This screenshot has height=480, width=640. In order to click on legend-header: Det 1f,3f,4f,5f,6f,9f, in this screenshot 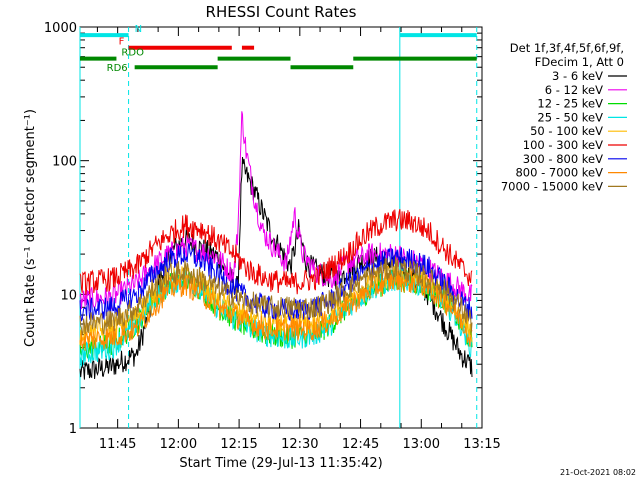, I will do `click(567, 48)`.